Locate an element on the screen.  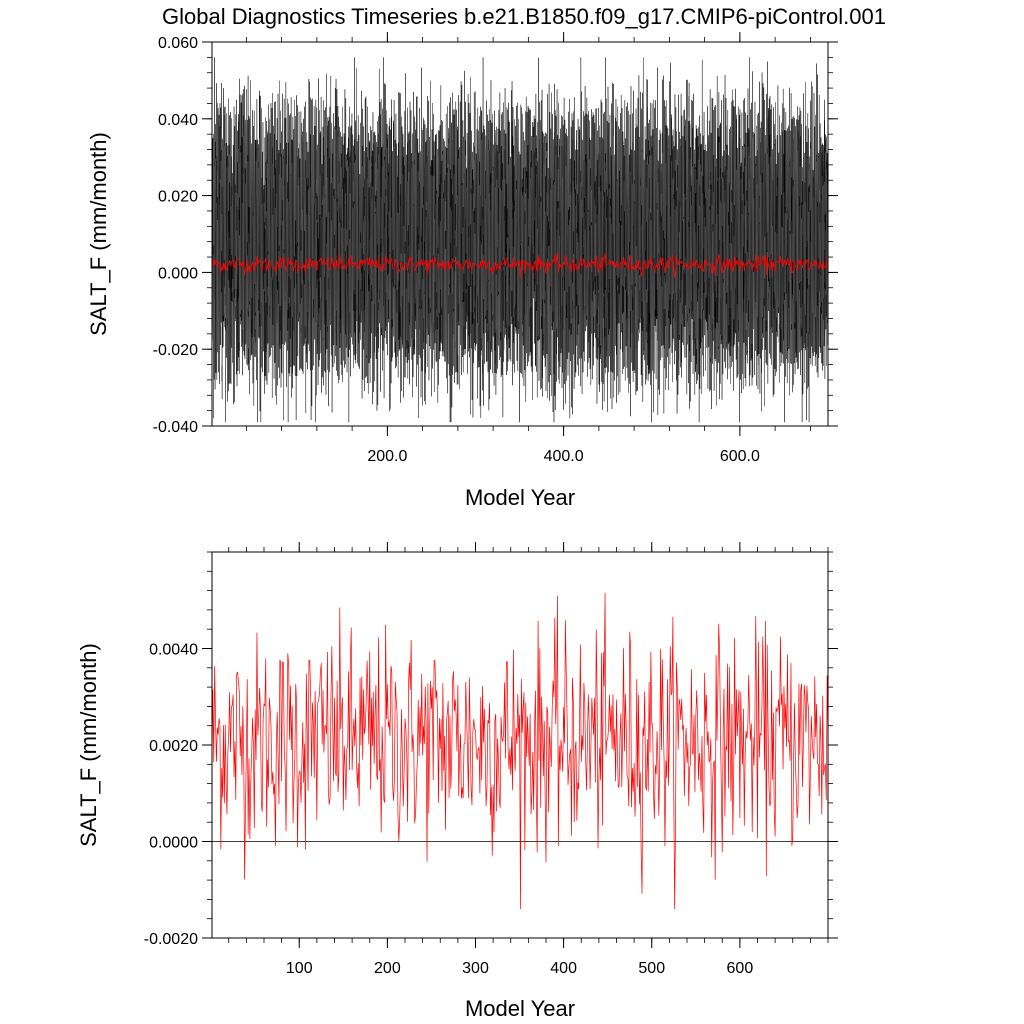
bottom-chart-ytick-label: 0.0000 is located at coordinates (173, 843).